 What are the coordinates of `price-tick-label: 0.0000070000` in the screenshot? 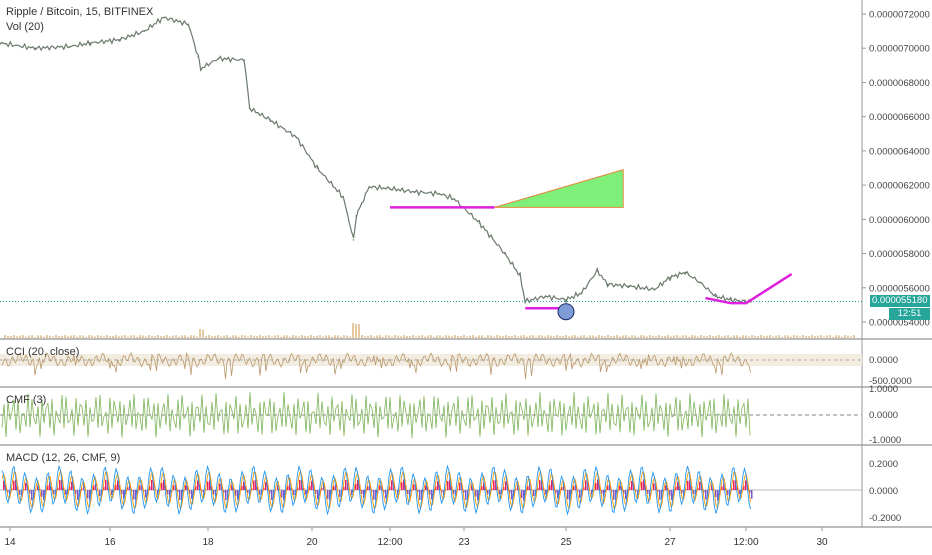 It's located at (899, 49).